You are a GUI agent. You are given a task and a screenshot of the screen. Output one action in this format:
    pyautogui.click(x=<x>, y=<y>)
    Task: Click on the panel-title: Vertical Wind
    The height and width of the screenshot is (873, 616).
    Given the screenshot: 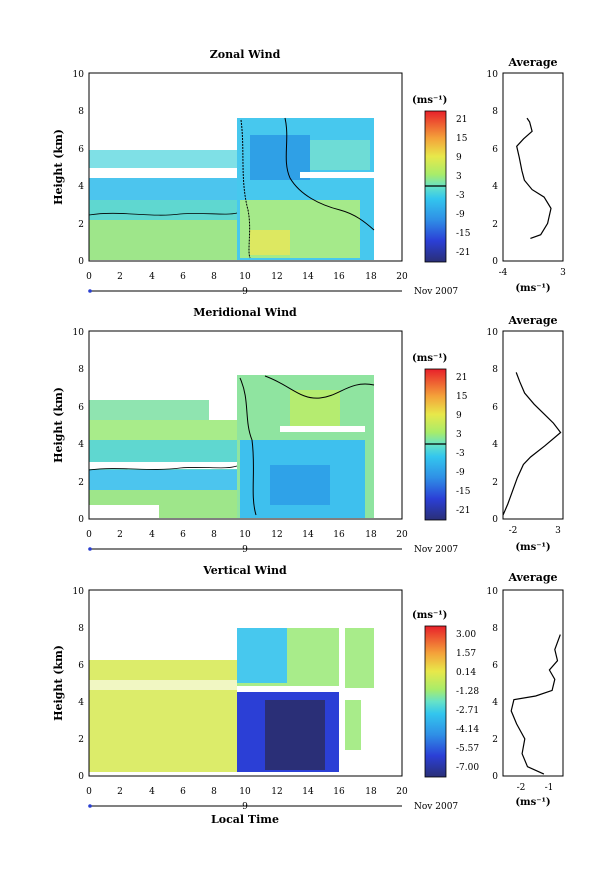 What is the action you would take?
    pyautogui.click(x=244, y=570)
    